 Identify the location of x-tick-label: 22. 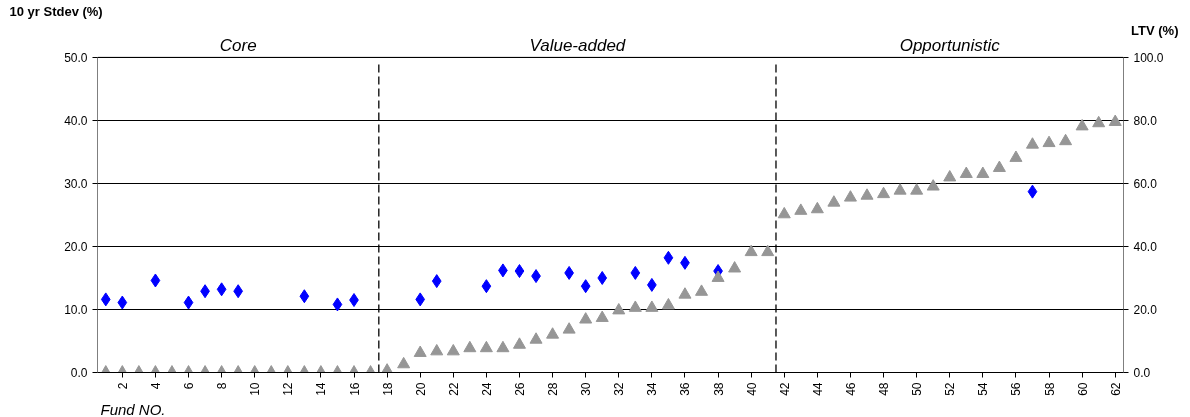
(453, 389).